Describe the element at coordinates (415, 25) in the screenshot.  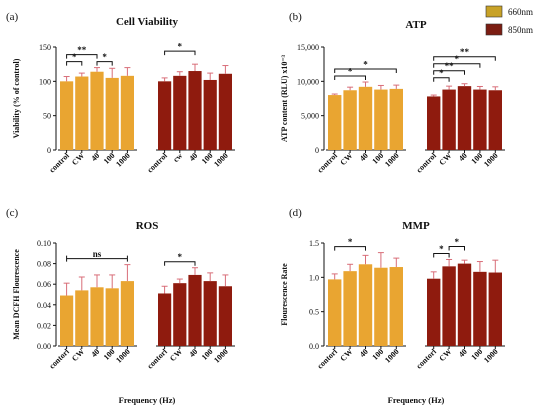
I see `chart-title: ATP` at that location.